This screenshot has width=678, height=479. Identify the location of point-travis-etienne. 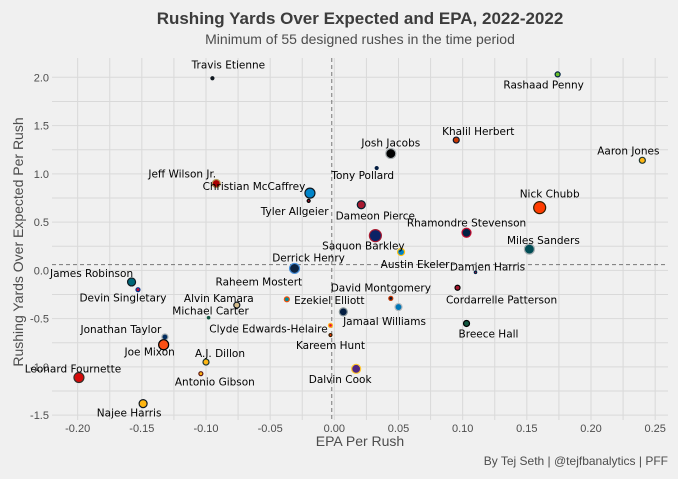
(212, 78).